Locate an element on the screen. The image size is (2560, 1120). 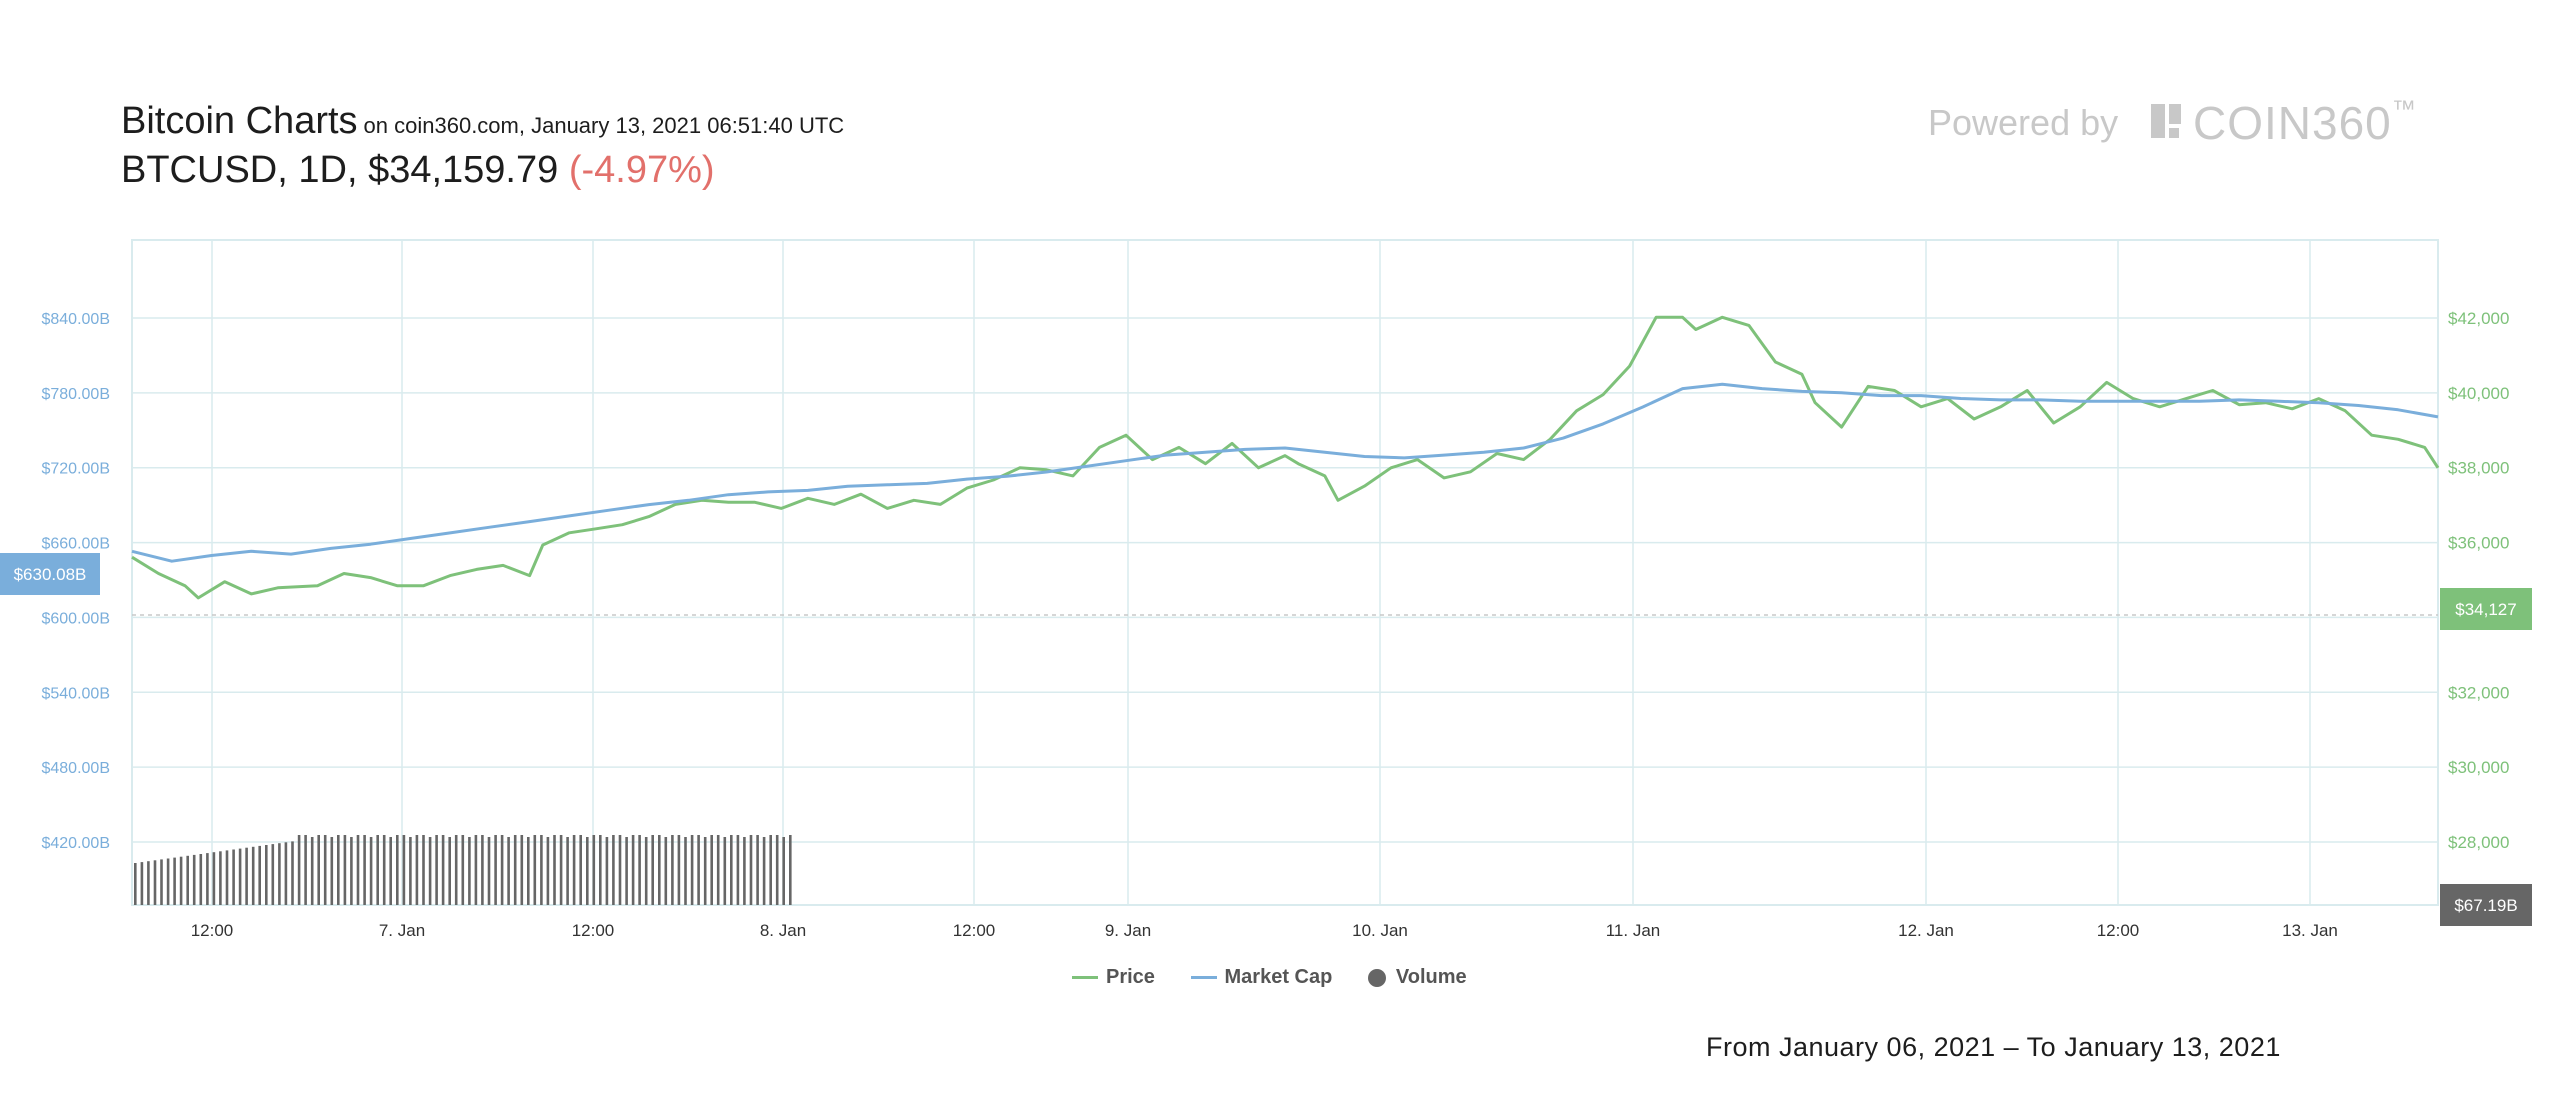
legend-label: Market Cap is located at coordinates (1278, 977).